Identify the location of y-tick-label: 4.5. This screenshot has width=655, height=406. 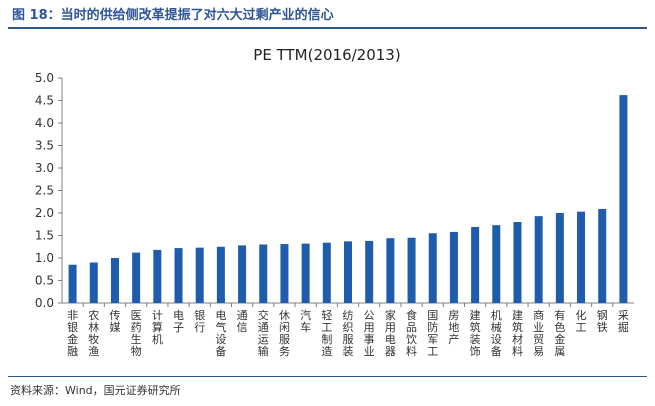
(44, 101).